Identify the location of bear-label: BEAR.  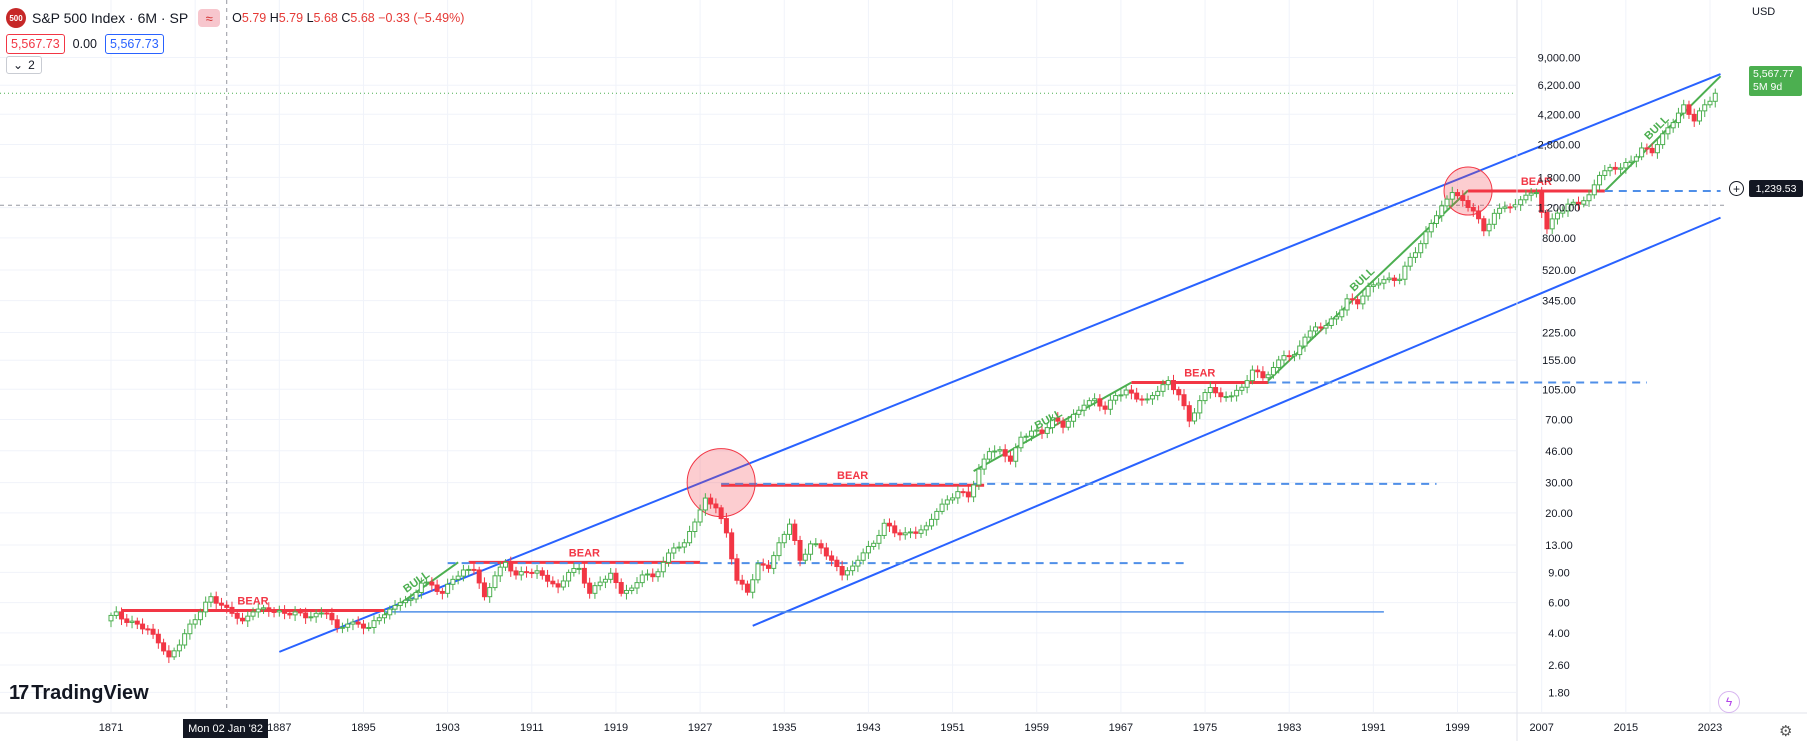
(852, 476).